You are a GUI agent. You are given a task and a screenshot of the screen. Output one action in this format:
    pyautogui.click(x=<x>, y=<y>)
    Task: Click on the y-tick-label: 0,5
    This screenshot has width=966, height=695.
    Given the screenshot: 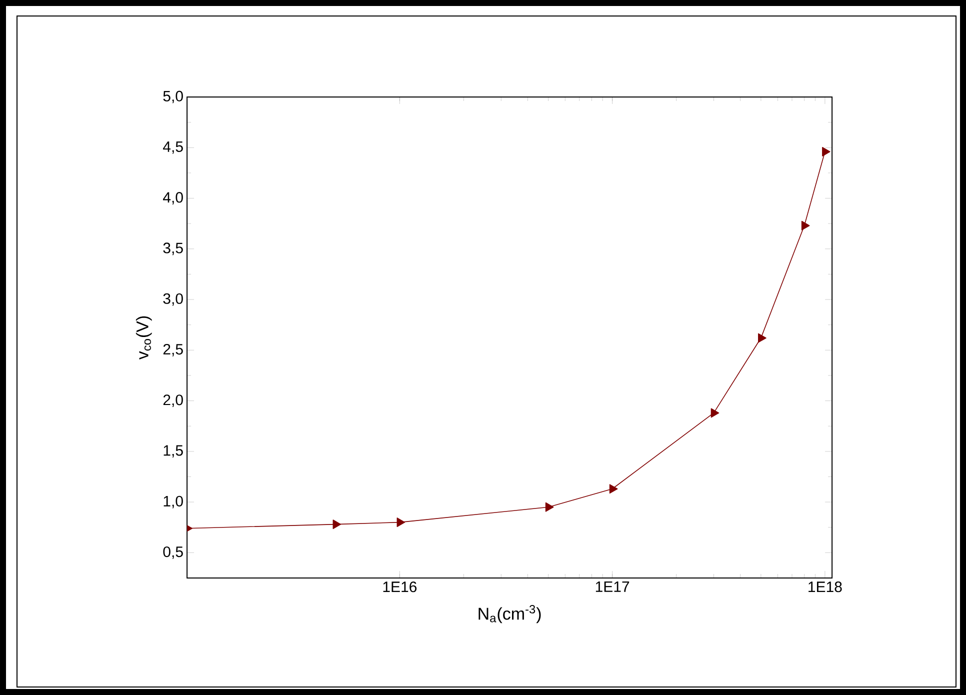 What is the action you would take?
    pyautogui.click(x=173, y=552)
    